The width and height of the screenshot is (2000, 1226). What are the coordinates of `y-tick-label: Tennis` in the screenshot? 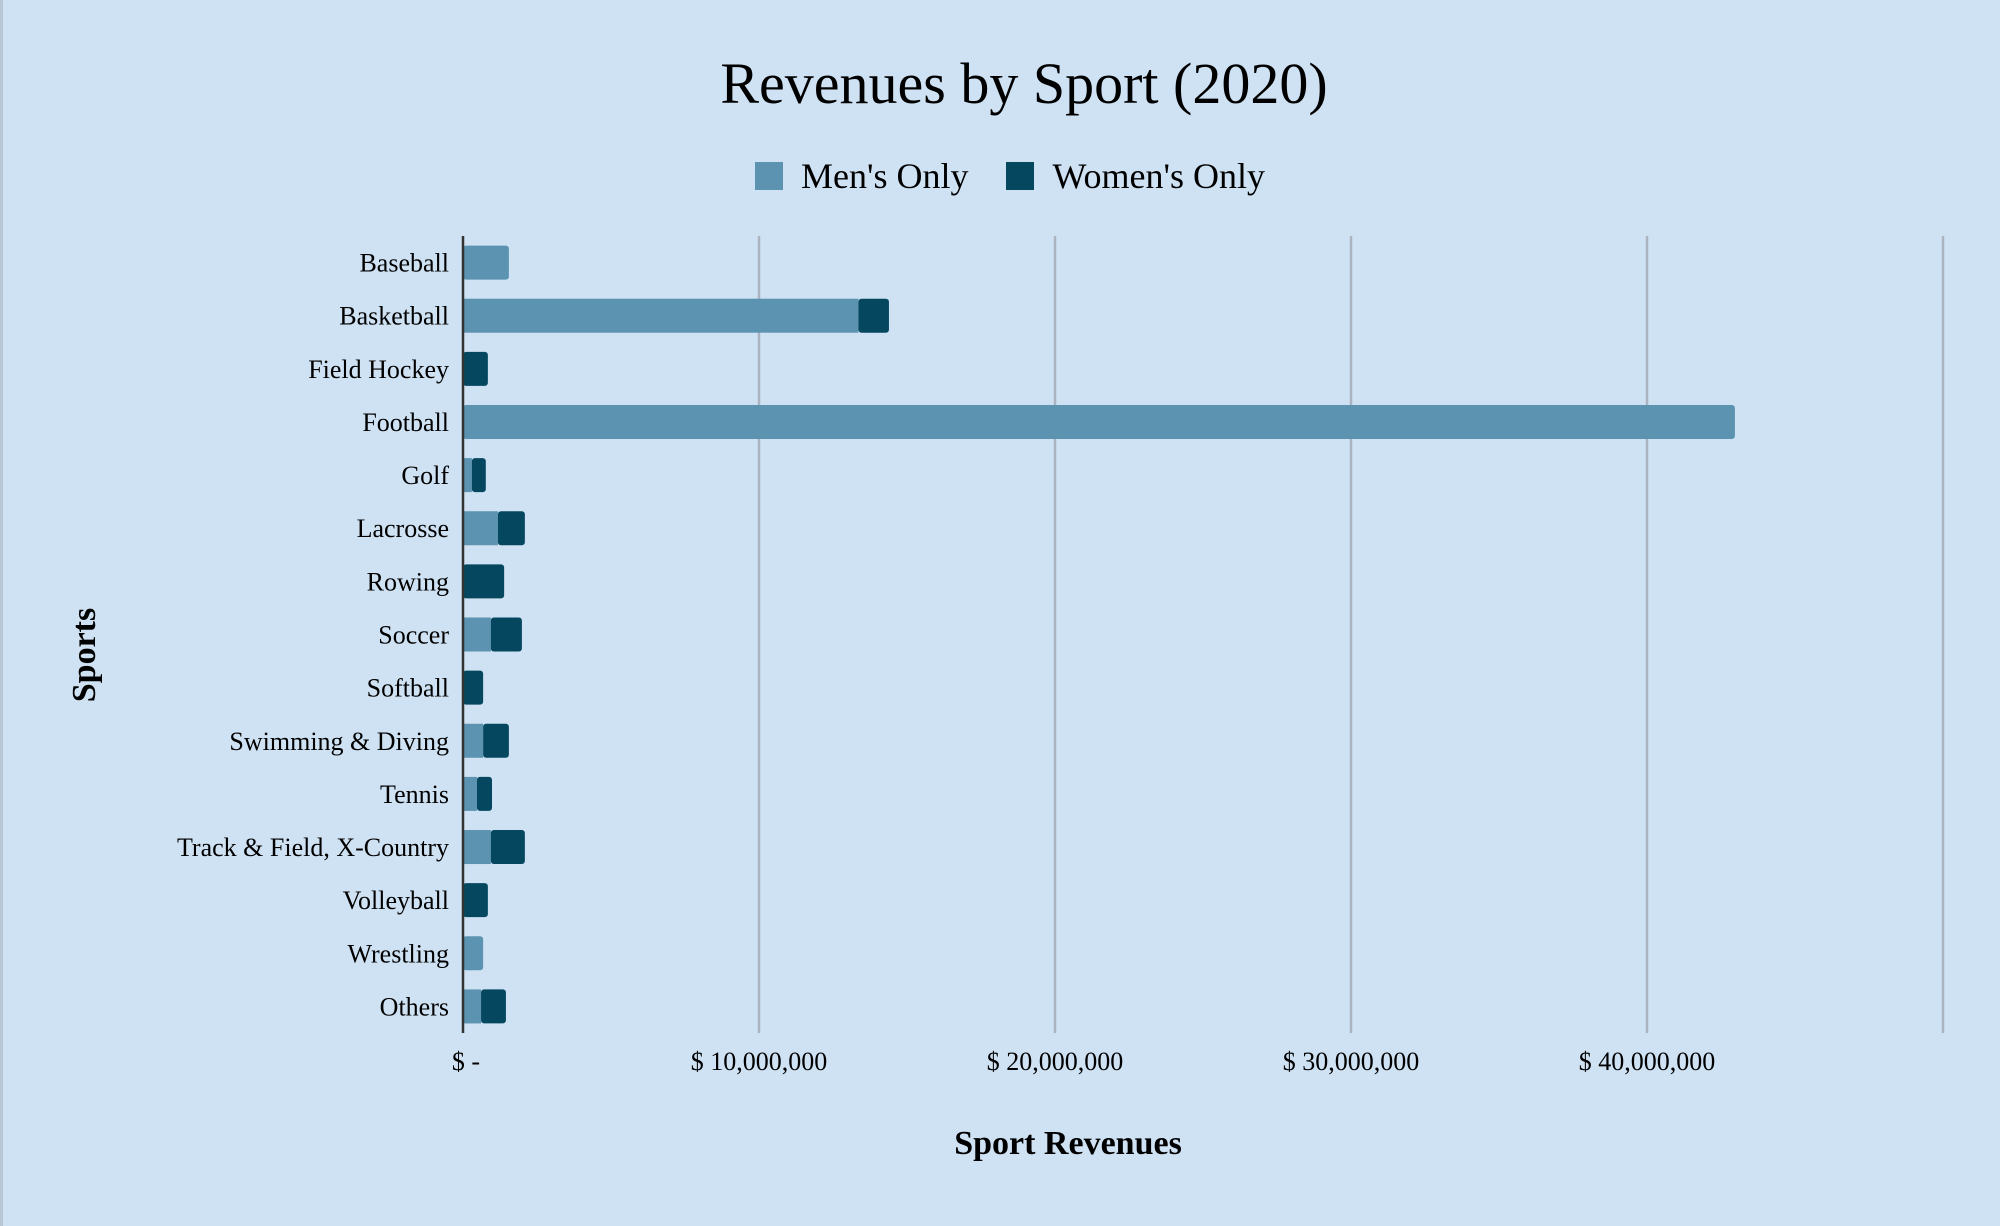 It's located at (414, 794).